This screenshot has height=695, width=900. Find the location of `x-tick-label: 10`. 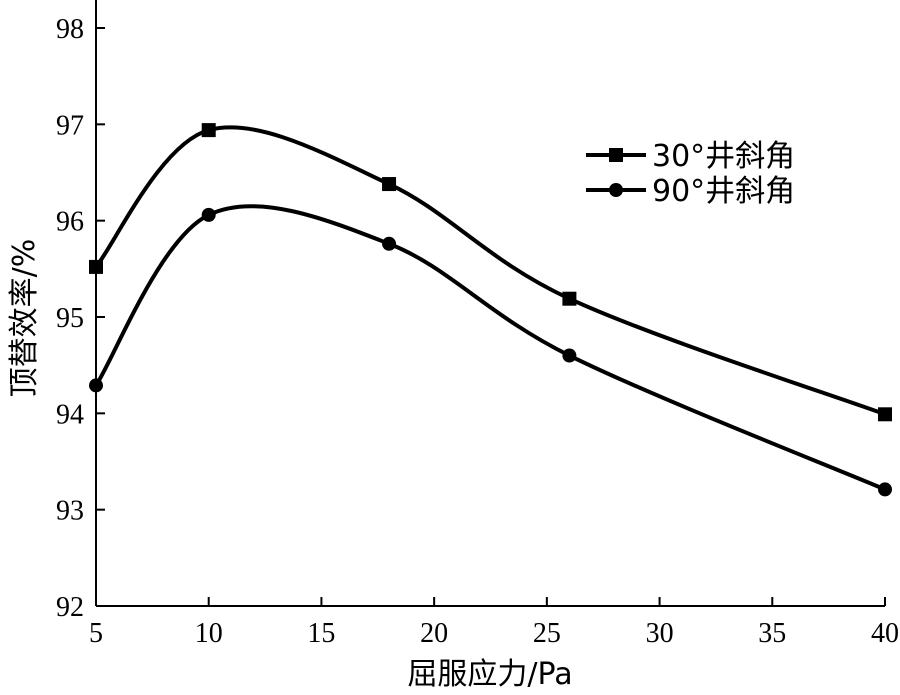

x-tick-label: 10 is located at coordinates (209, 633).